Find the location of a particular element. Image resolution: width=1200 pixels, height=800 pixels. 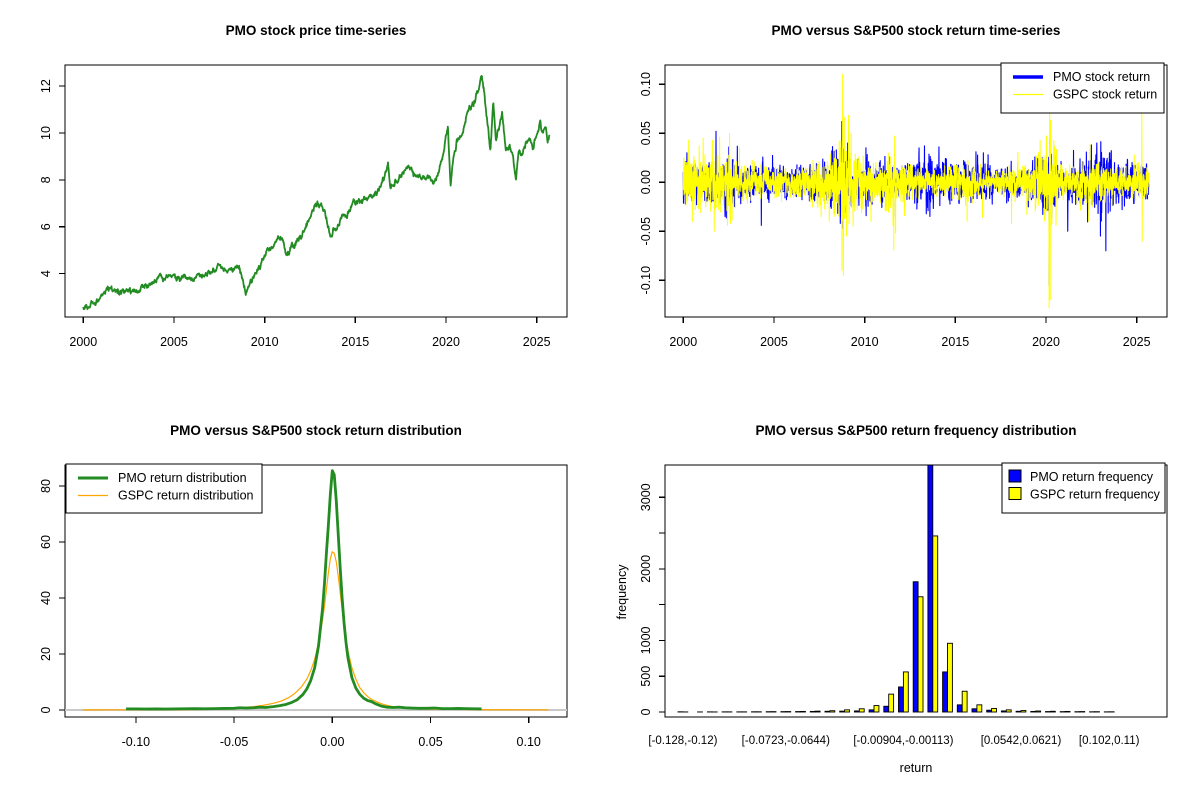

gspc-return-line is located at coordinates (916, 191).